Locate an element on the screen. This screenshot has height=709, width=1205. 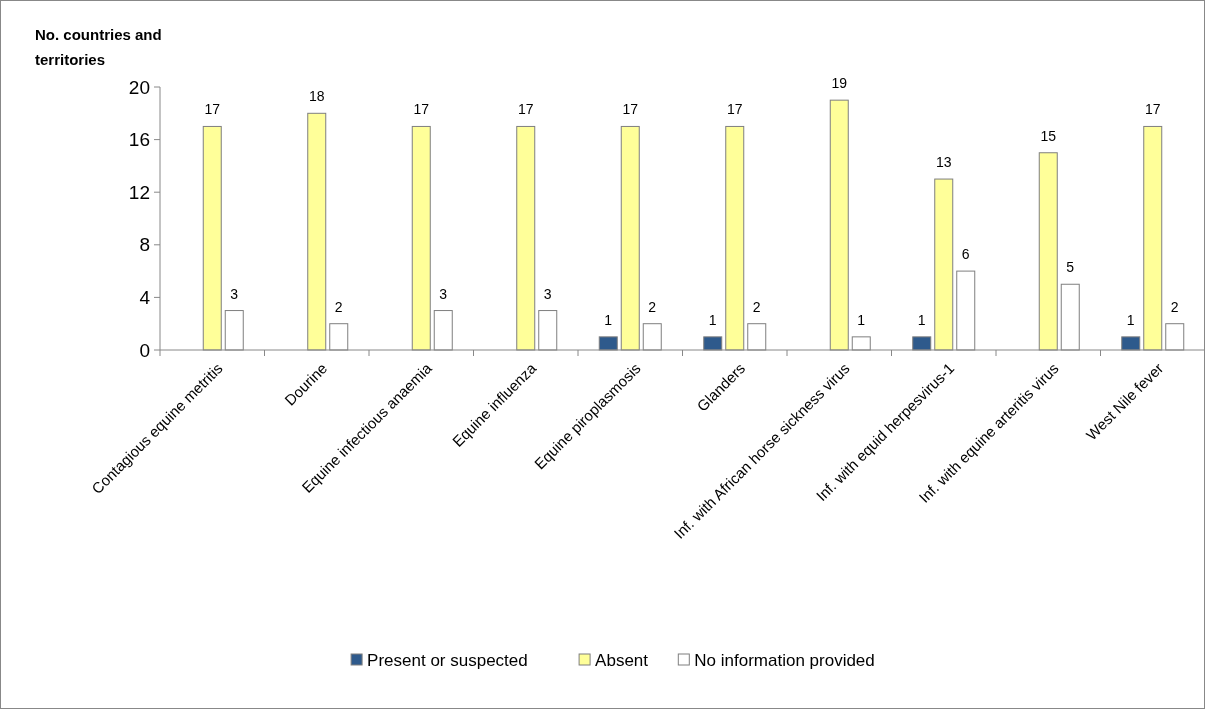
y-tick-label: 8 is located at coordinates (144, 245).